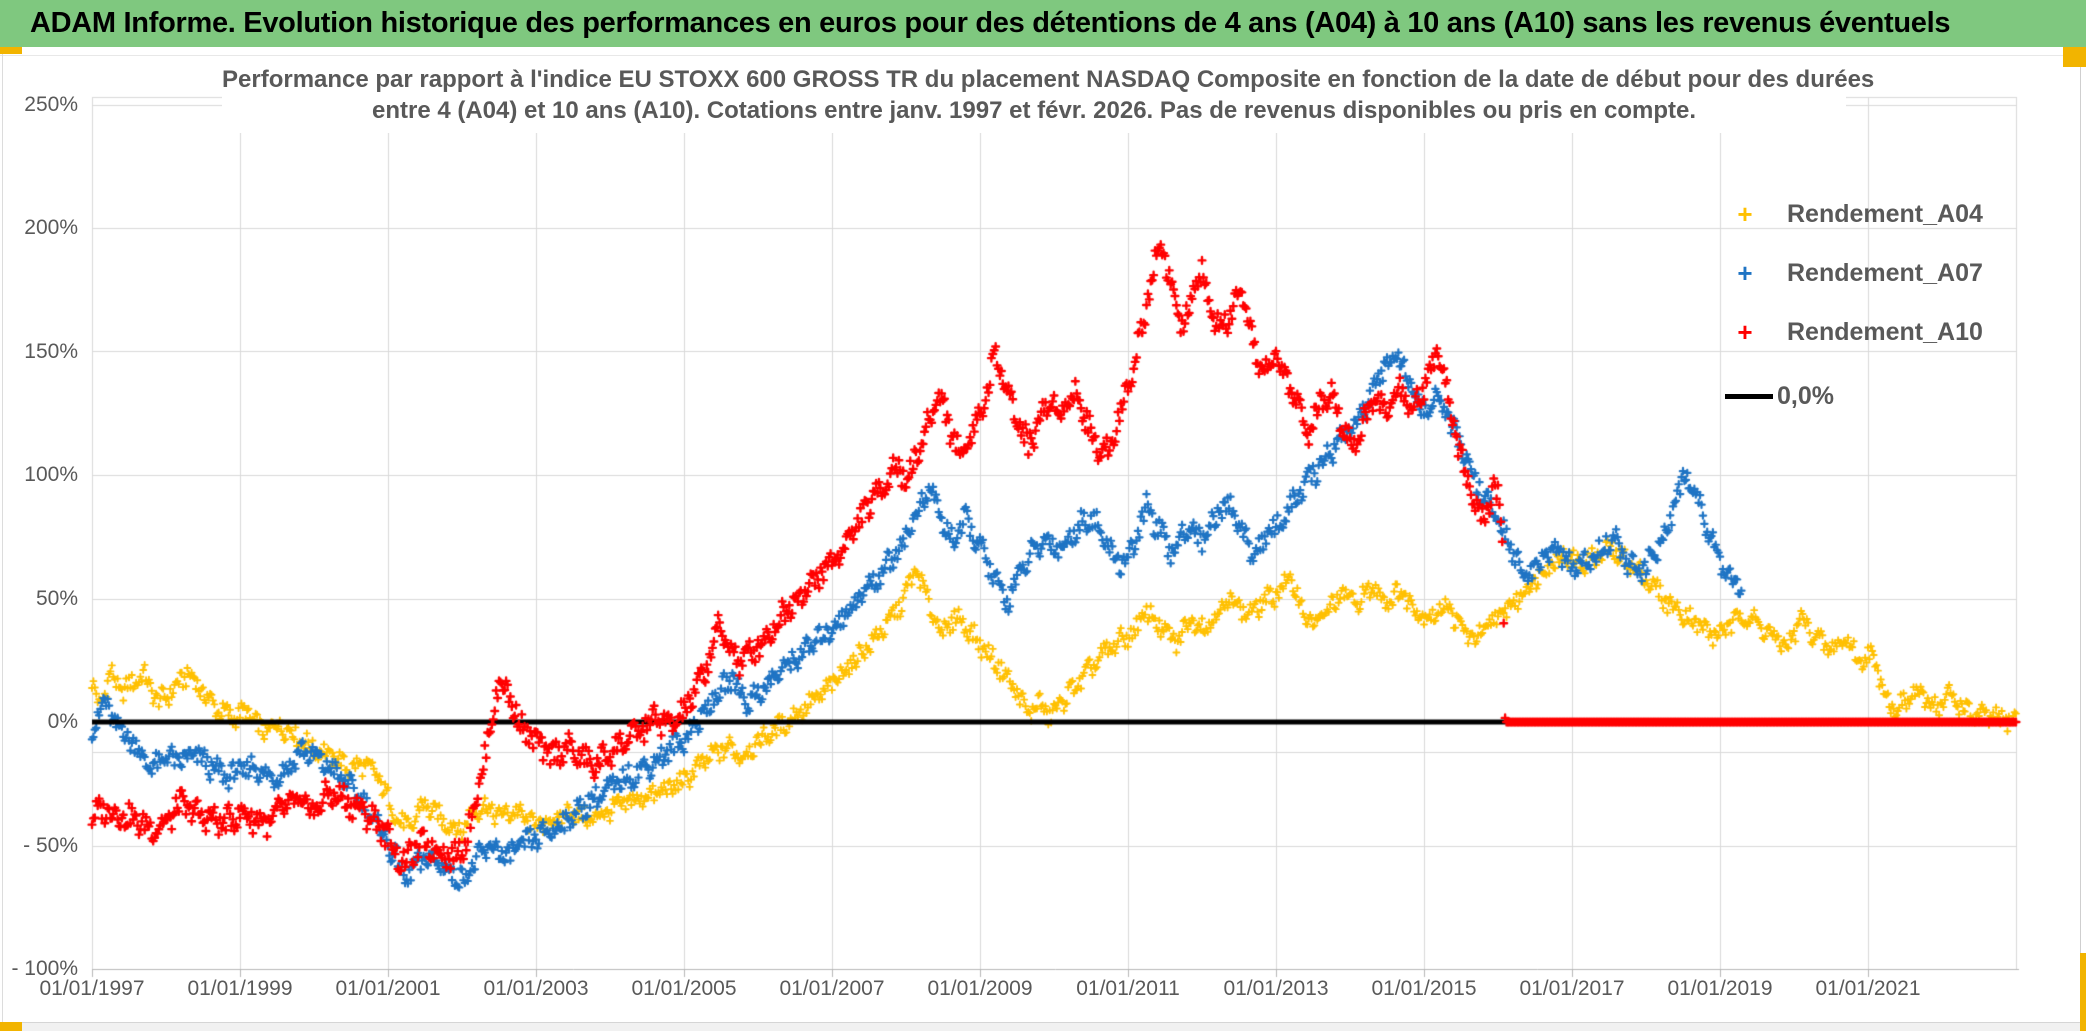  What do you see at coordinates (1885, 213) in the screenshot?
I see `legend-label: Rendement_A04` at bounding box center [1885, 213].